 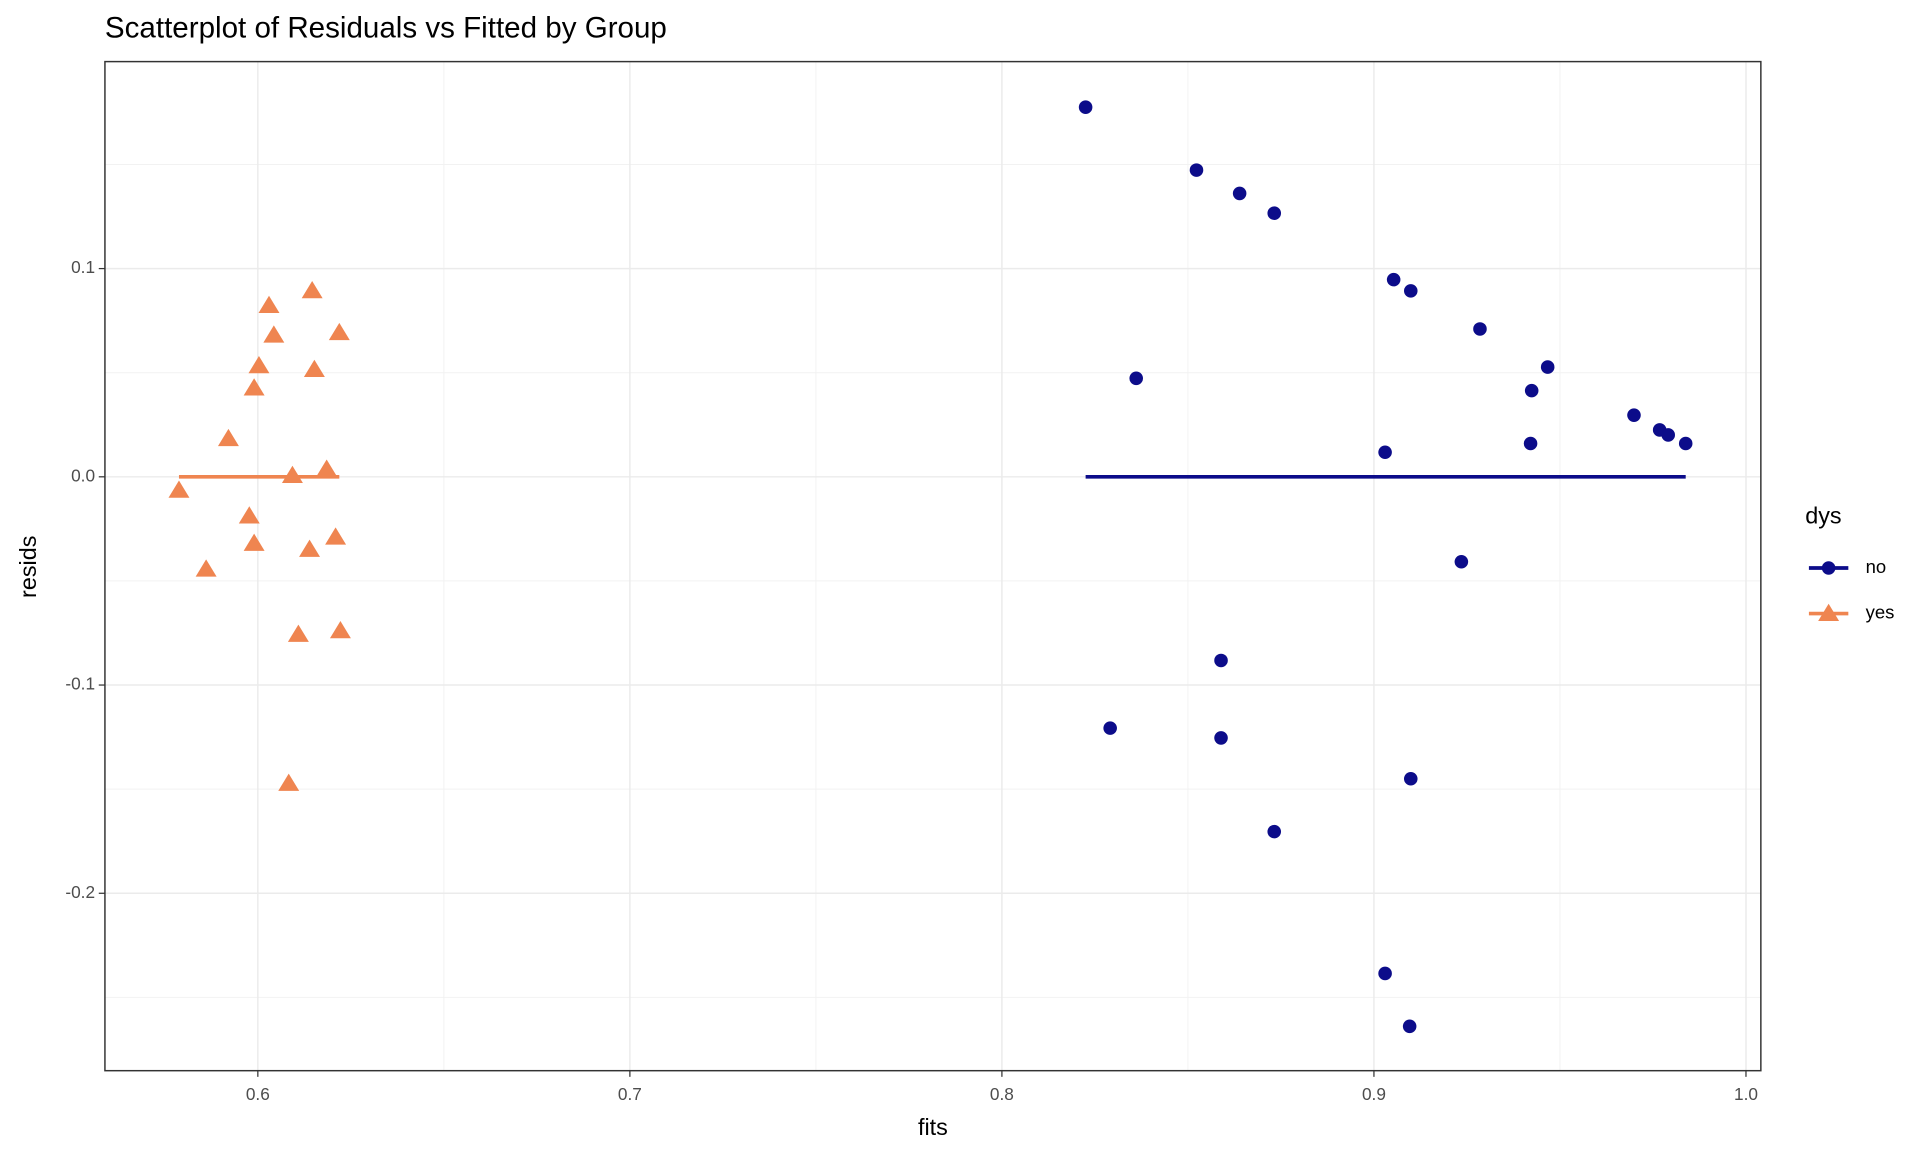 I want to click on y-tick-label: 0.0, so click(x=83, y=475).